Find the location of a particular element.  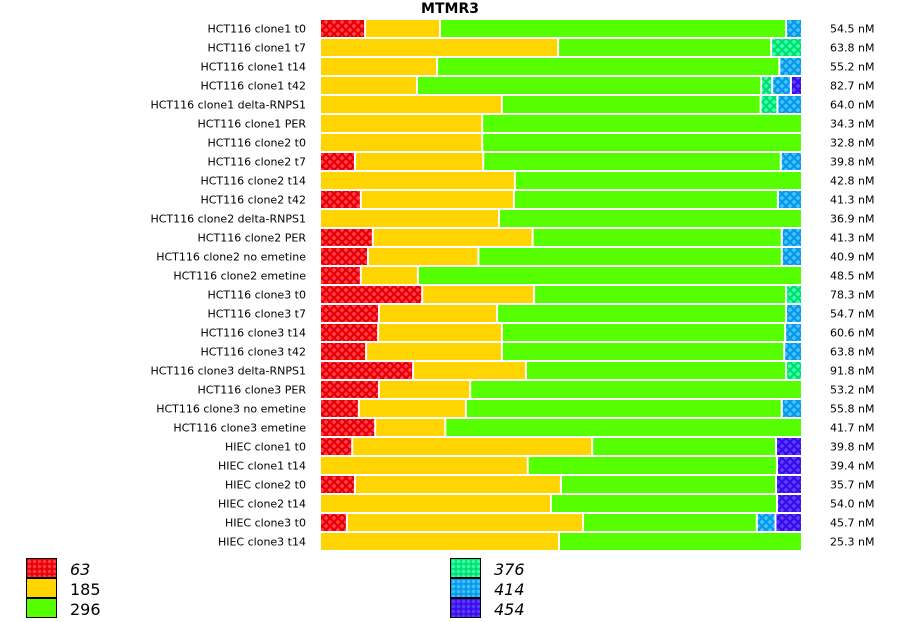

concentration-label: 41.7 nM is located at coordinates (852, 428).